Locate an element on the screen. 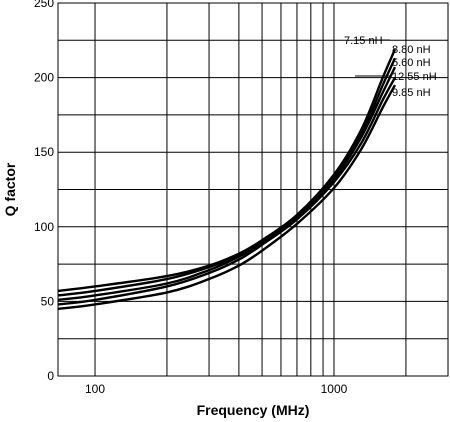 The width and height of the screenshot is (450, 422). y-tick-label: 150 is located at coordinates (44, 152).